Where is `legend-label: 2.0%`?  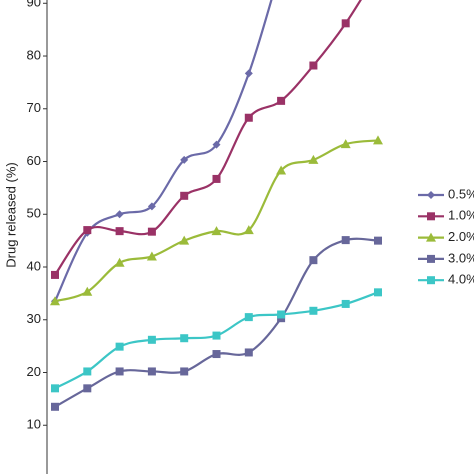 legend-label: 2.0% is located at coordinates (461, 236).